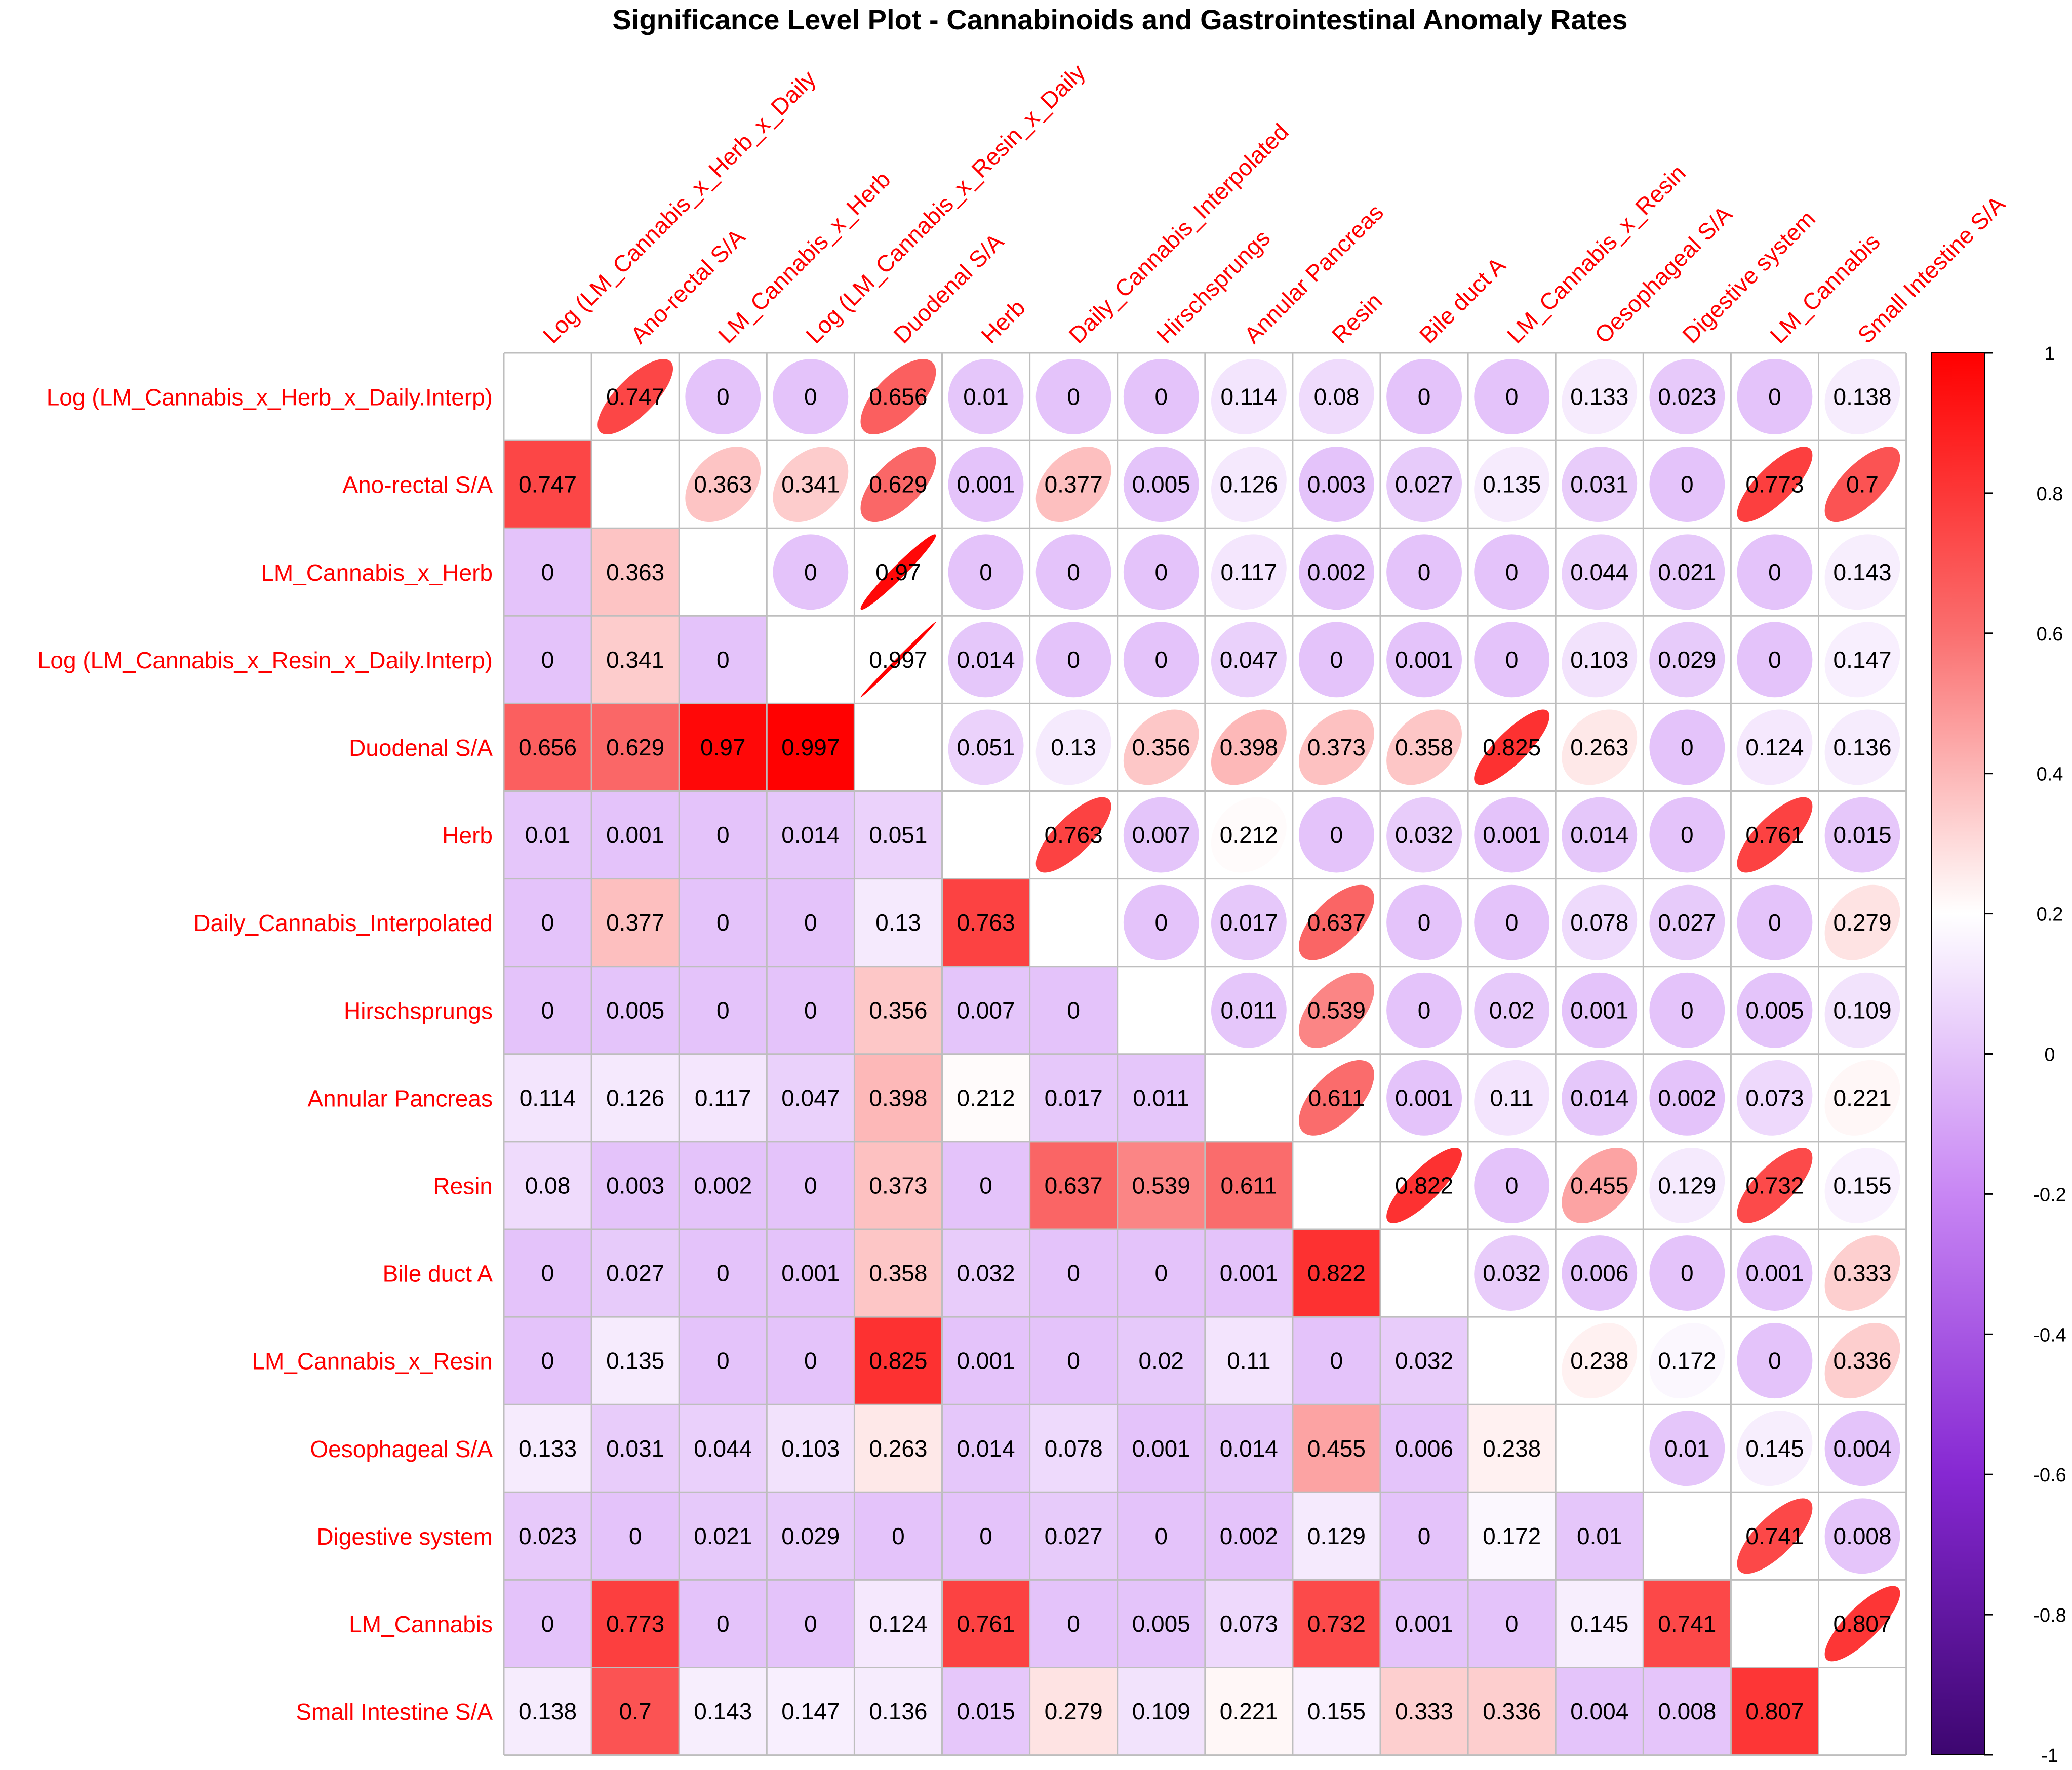  I want to click on cell-value: 0.136, so click(898, 1711).